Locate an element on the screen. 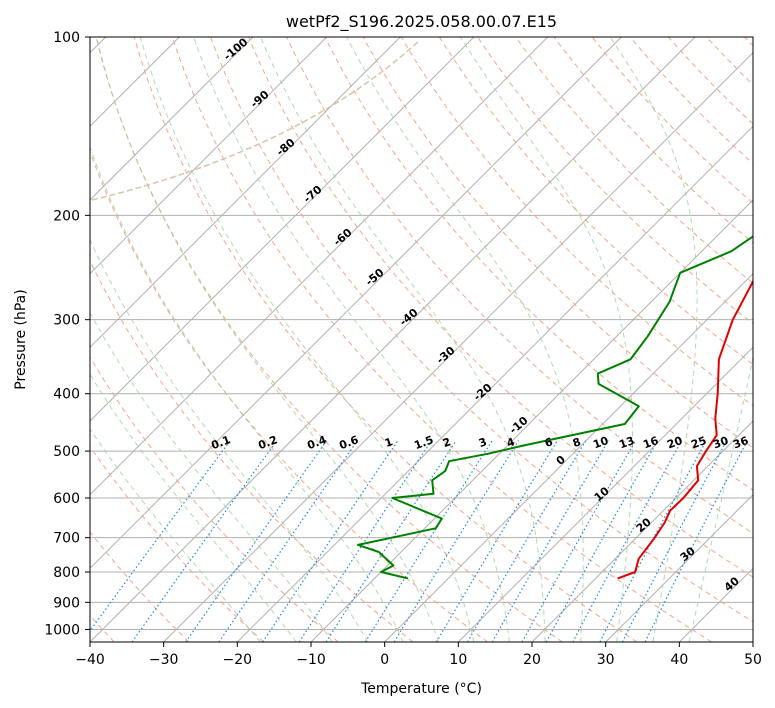  mixing-ratio-label: 3 is located at coordinates (483, 442).